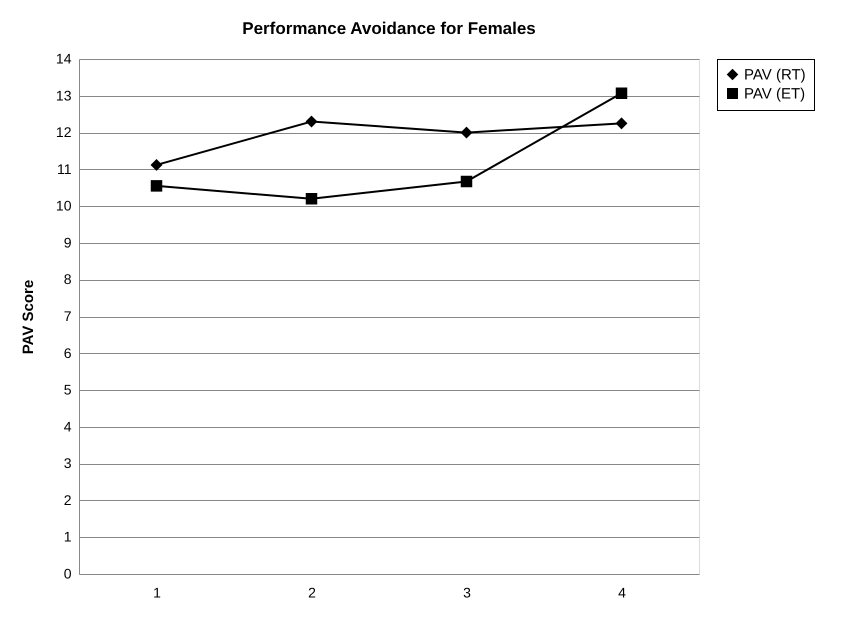  Describe the element at coordinates (64, 206) in the screenshot. I see `y-tick-label: 10` at that location.